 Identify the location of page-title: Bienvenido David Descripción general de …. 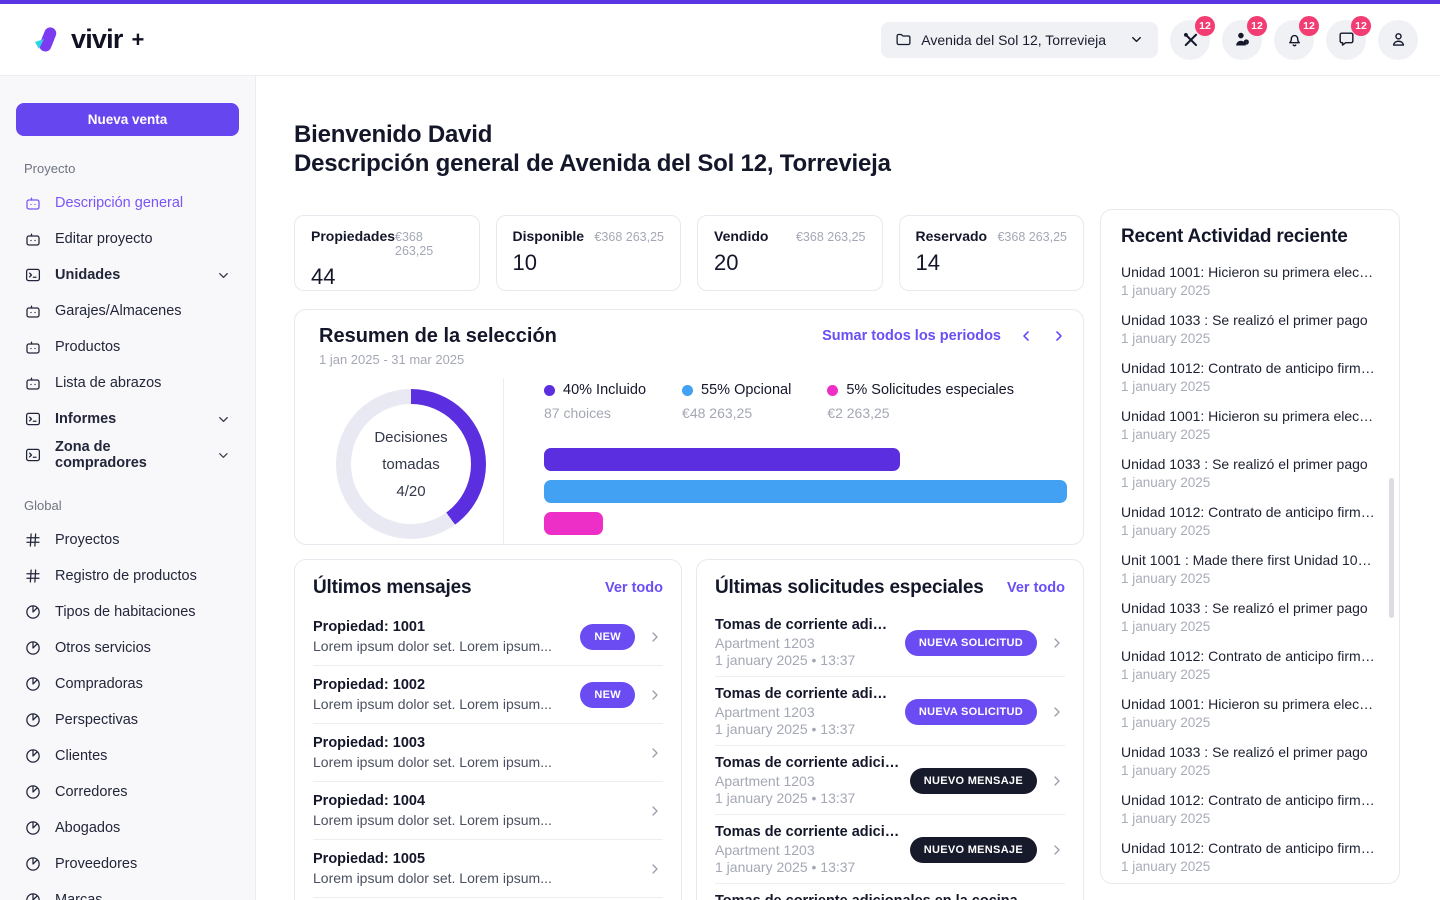
(689, 149).